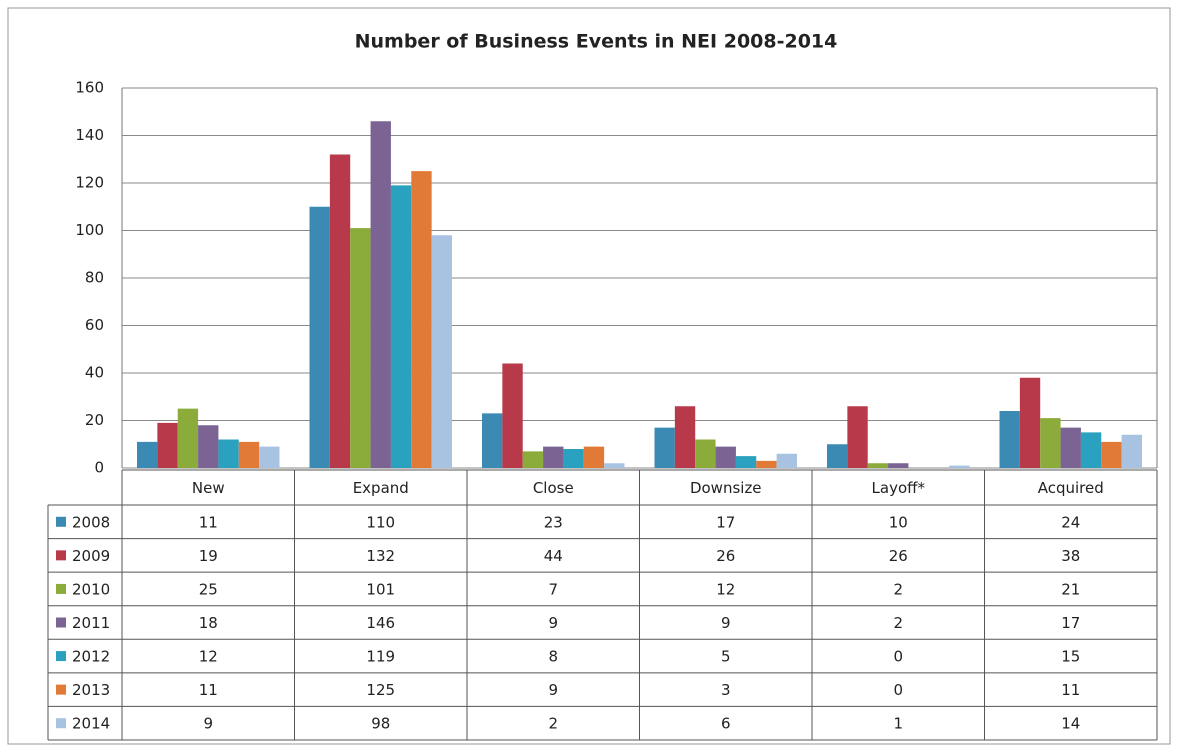 The height and width of the screenshot is (748, 1182). Describe the element at coordinates (91, 690) in the screenshot. I see `legend-label: 2013` at that location.